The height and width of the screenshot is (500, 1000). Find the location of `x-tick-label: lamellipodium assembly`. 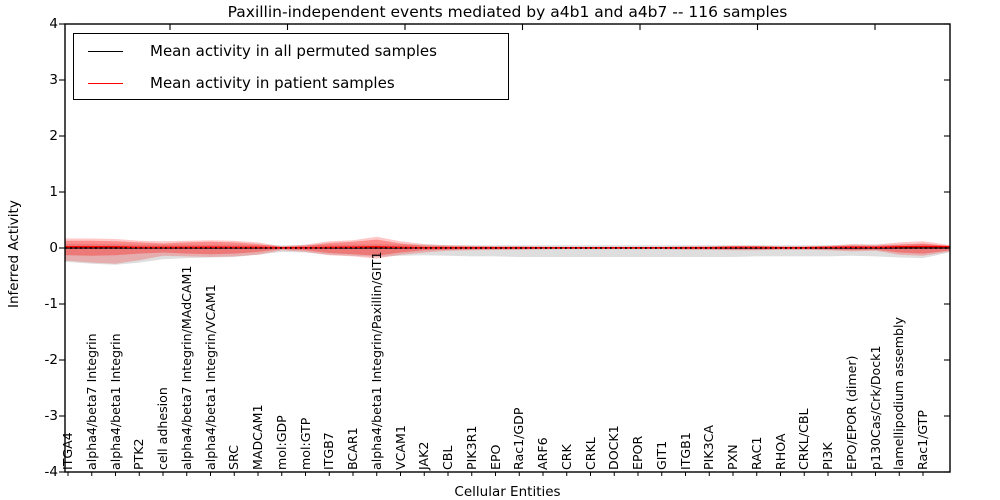

x-tick-label: lamellipodium assembly is located at coordinates (899, 393).